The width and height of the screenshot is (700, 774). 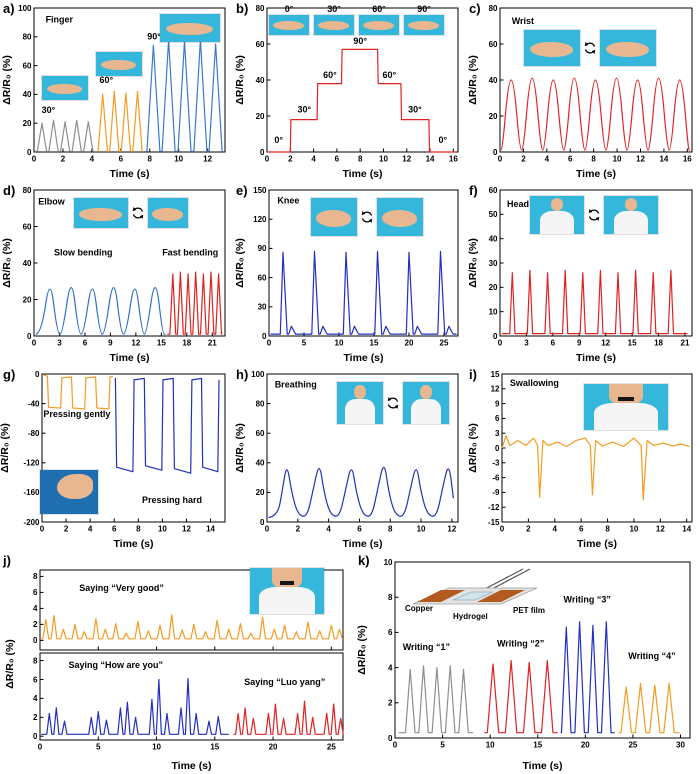 What do you see at coordinates (552, 48) in the screenshot?
I see `inset-photo-wrist-bent` at bounding box center [552, 48].